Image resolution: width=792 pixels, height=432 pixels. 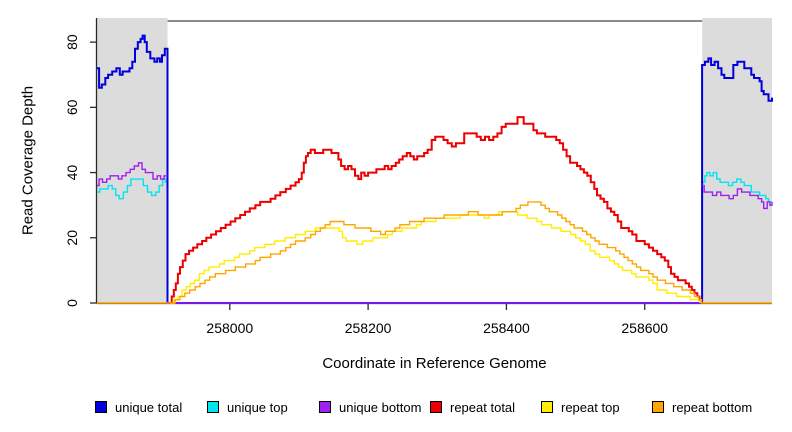 What do you see at coordinates (28, 160) in the screenshot?
I see `y-axis-title: Read Coverage Depth` at bounding box center [28, 160].